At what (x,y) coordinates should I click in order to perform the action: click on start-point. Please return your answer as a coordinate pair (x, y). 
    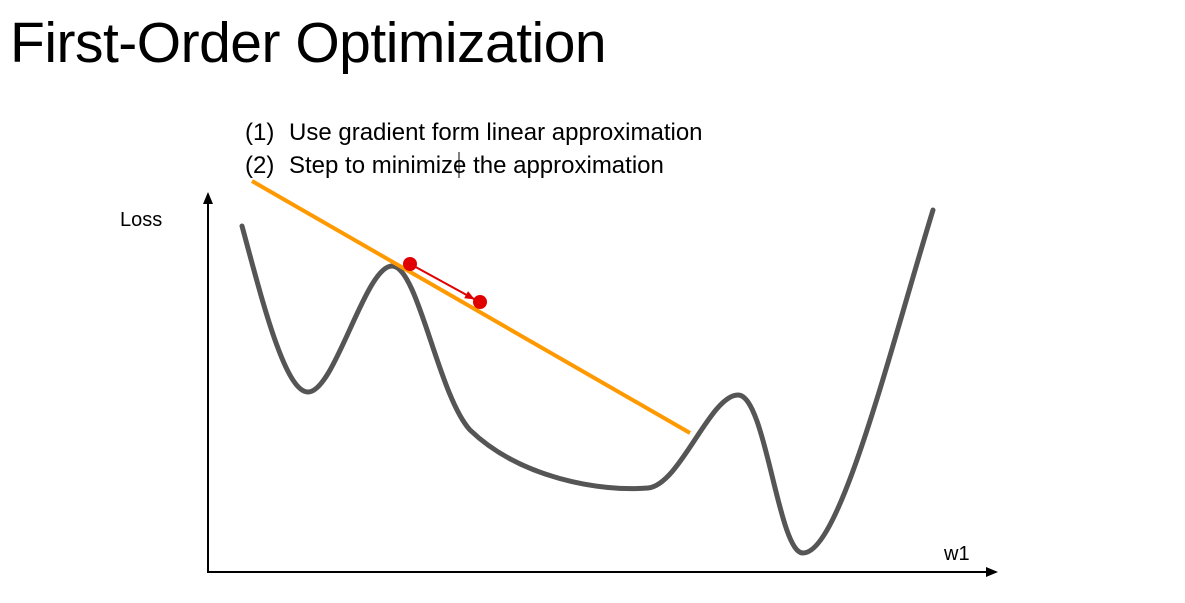
    Looking at the image, I should click on (410, 264).